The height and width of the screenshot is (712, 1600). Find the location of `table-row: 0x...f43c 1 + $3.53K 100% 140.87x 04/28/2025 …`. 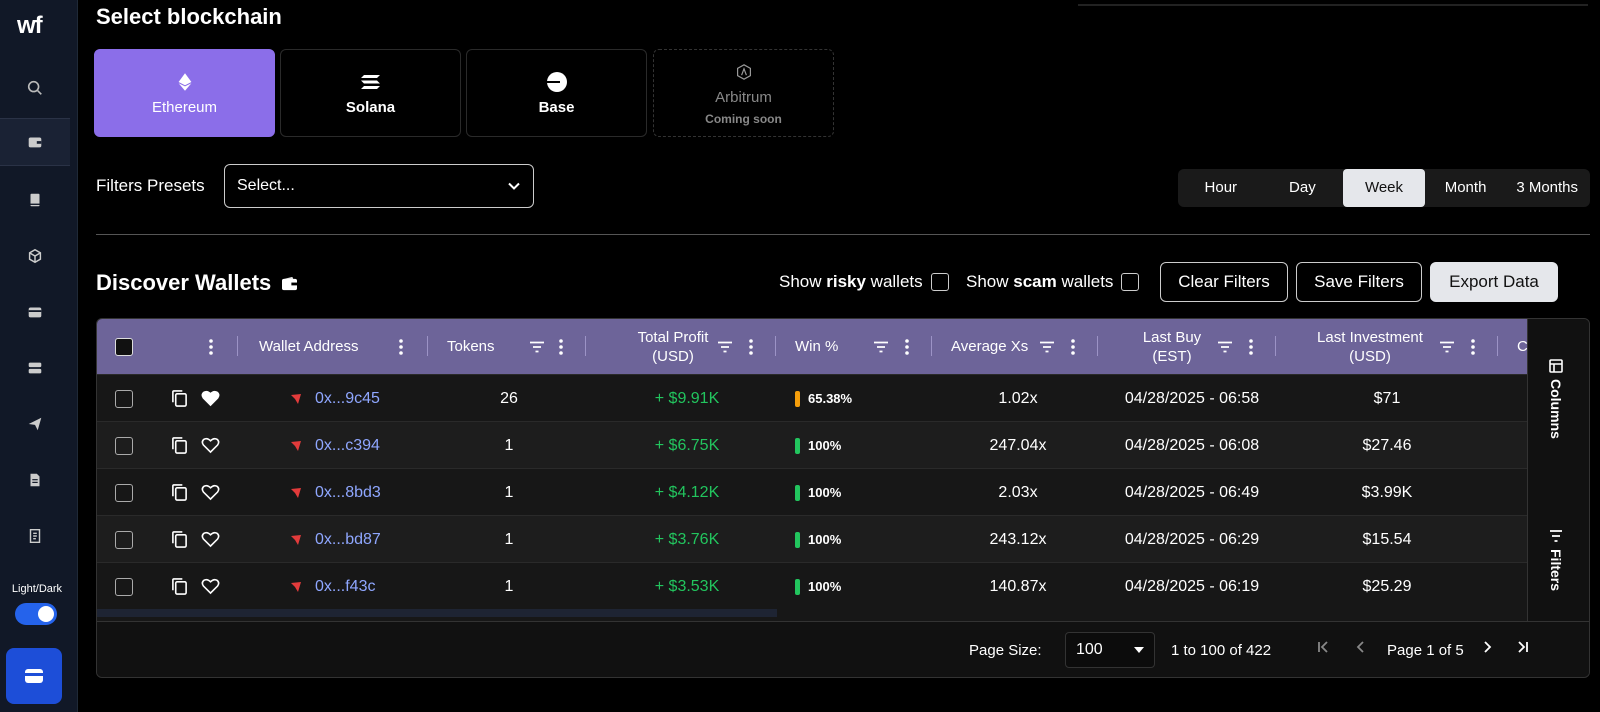

table-row: 0x...f43c 1 + $3.53K 100% 140.87x 04/28/2025 … is located at coordinates (812, 585).